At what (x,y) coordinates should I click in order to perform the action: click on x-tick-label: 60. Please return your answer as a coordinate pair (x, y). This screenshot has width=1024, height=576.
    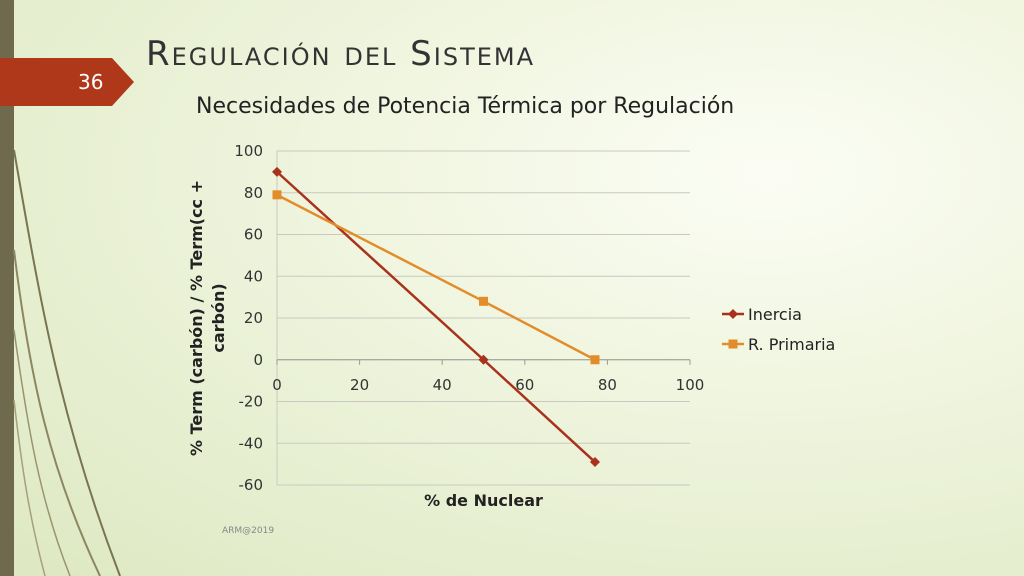
    Looking at the image, I should click on (524, 385).